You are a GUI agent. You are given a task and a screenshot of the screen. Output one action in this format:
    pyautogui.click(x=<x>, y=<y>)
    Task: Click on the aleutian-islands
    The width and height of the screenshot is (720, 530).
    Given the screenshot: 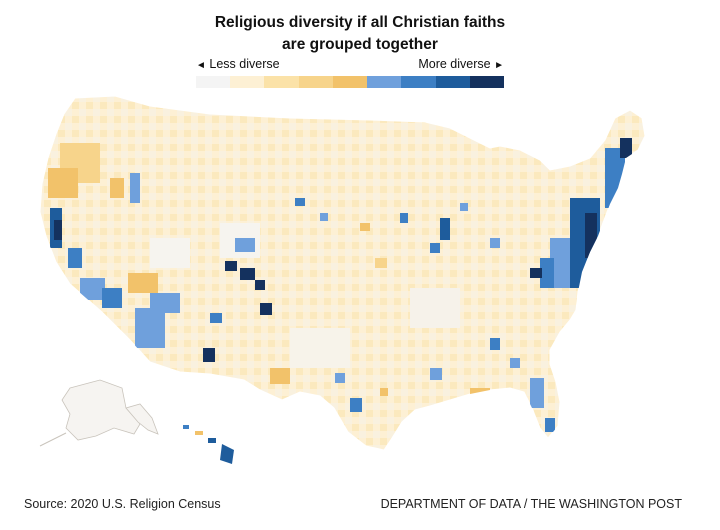 What is the action you would take?
    pyautogui.click(x=53, y=439)
    